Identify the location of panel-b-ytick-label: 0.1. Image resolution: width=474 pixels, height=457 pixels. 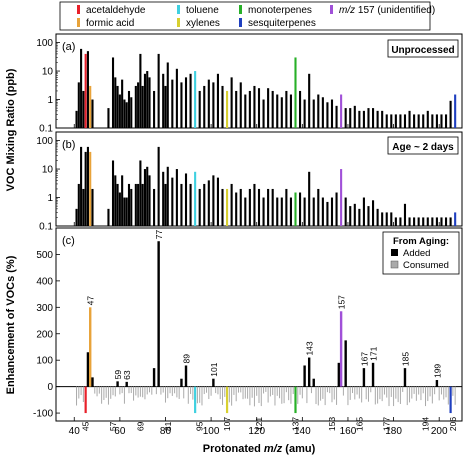
(46, 227).